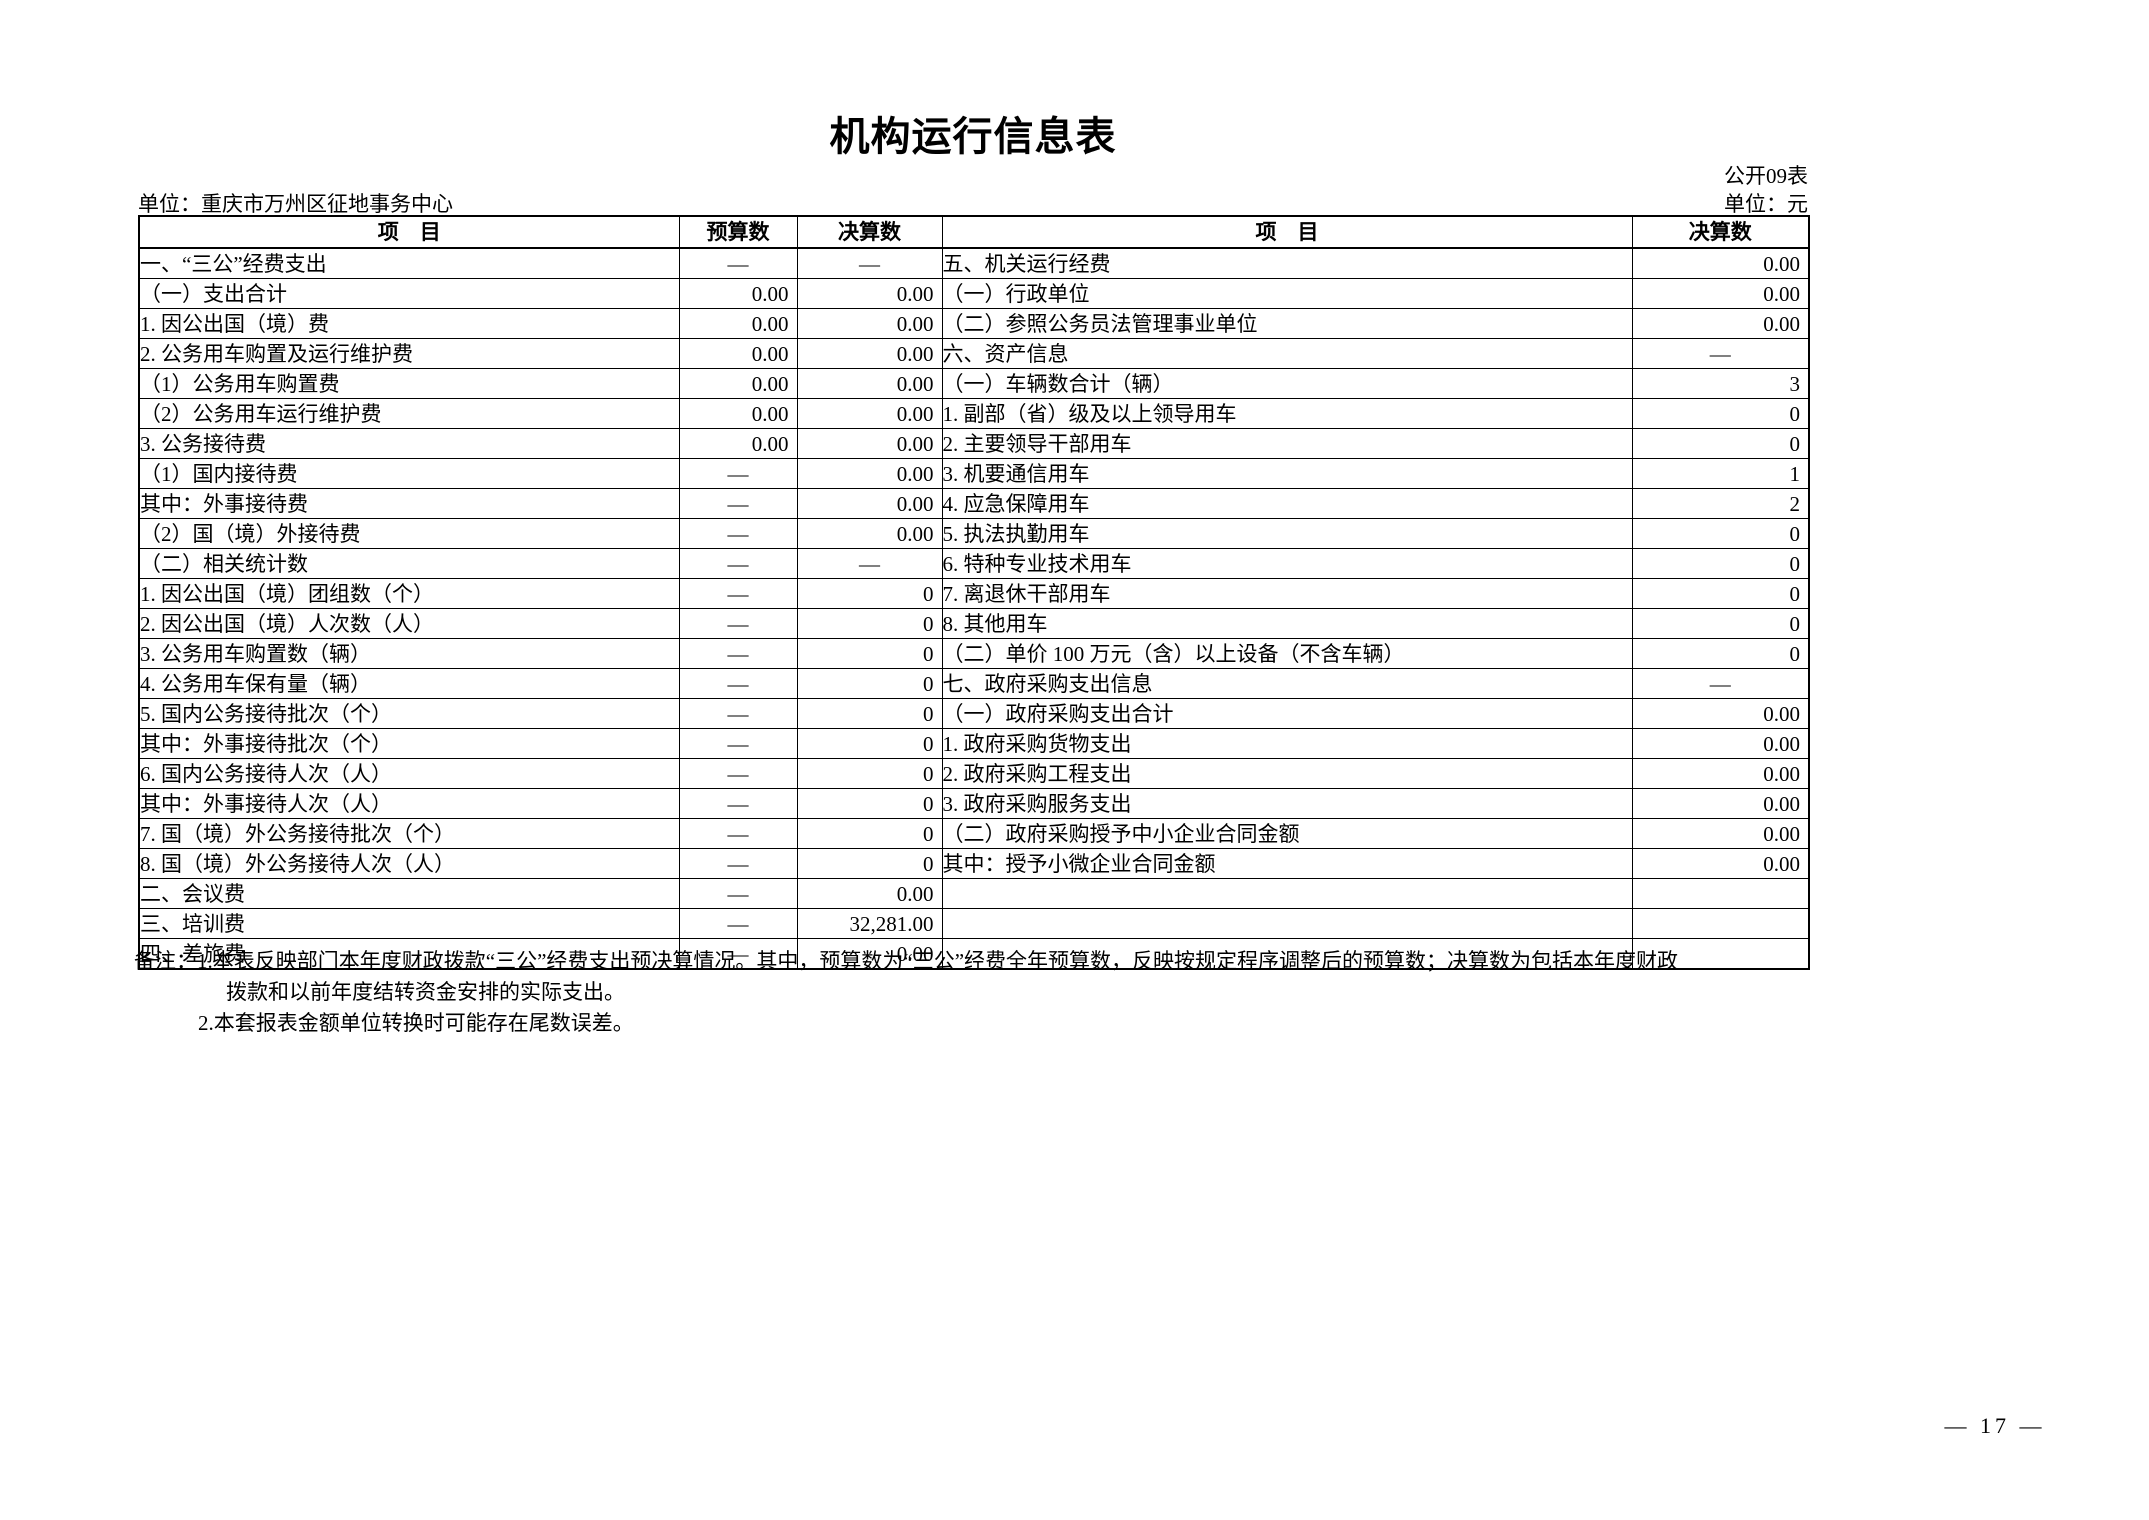  I want to click on table-row: 8. 国（境）外公务接待人次（人） —0 其中：授予小微企业合同金额 0.00, so click(974, 863).